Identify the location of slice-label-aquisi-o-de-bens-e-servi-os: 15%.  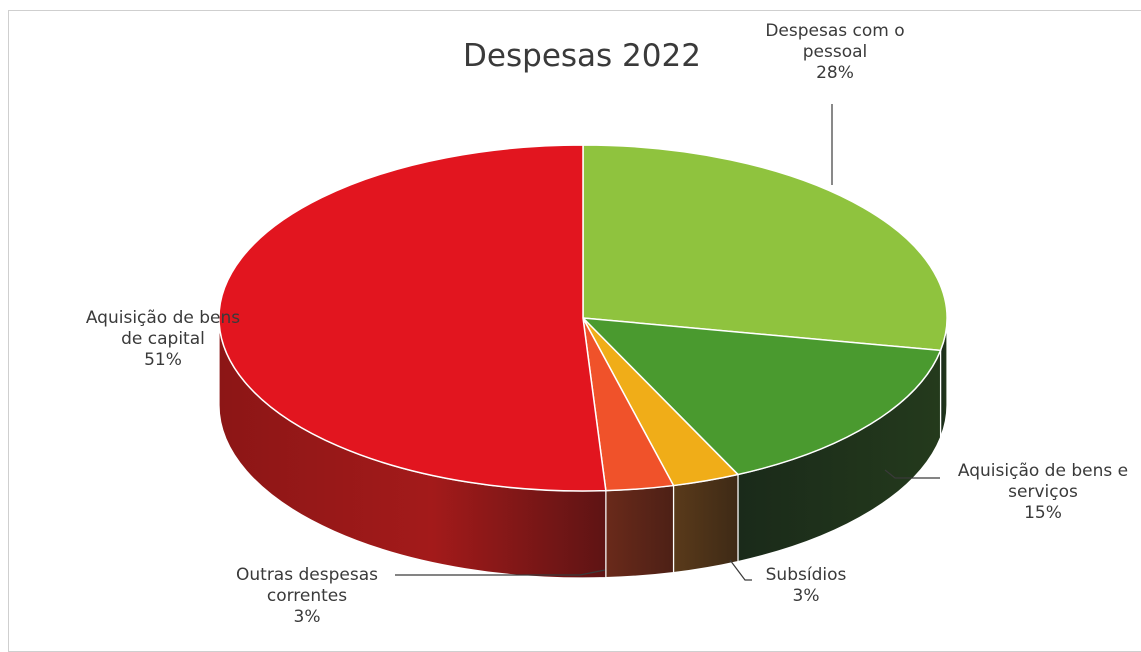
(1043, 513).